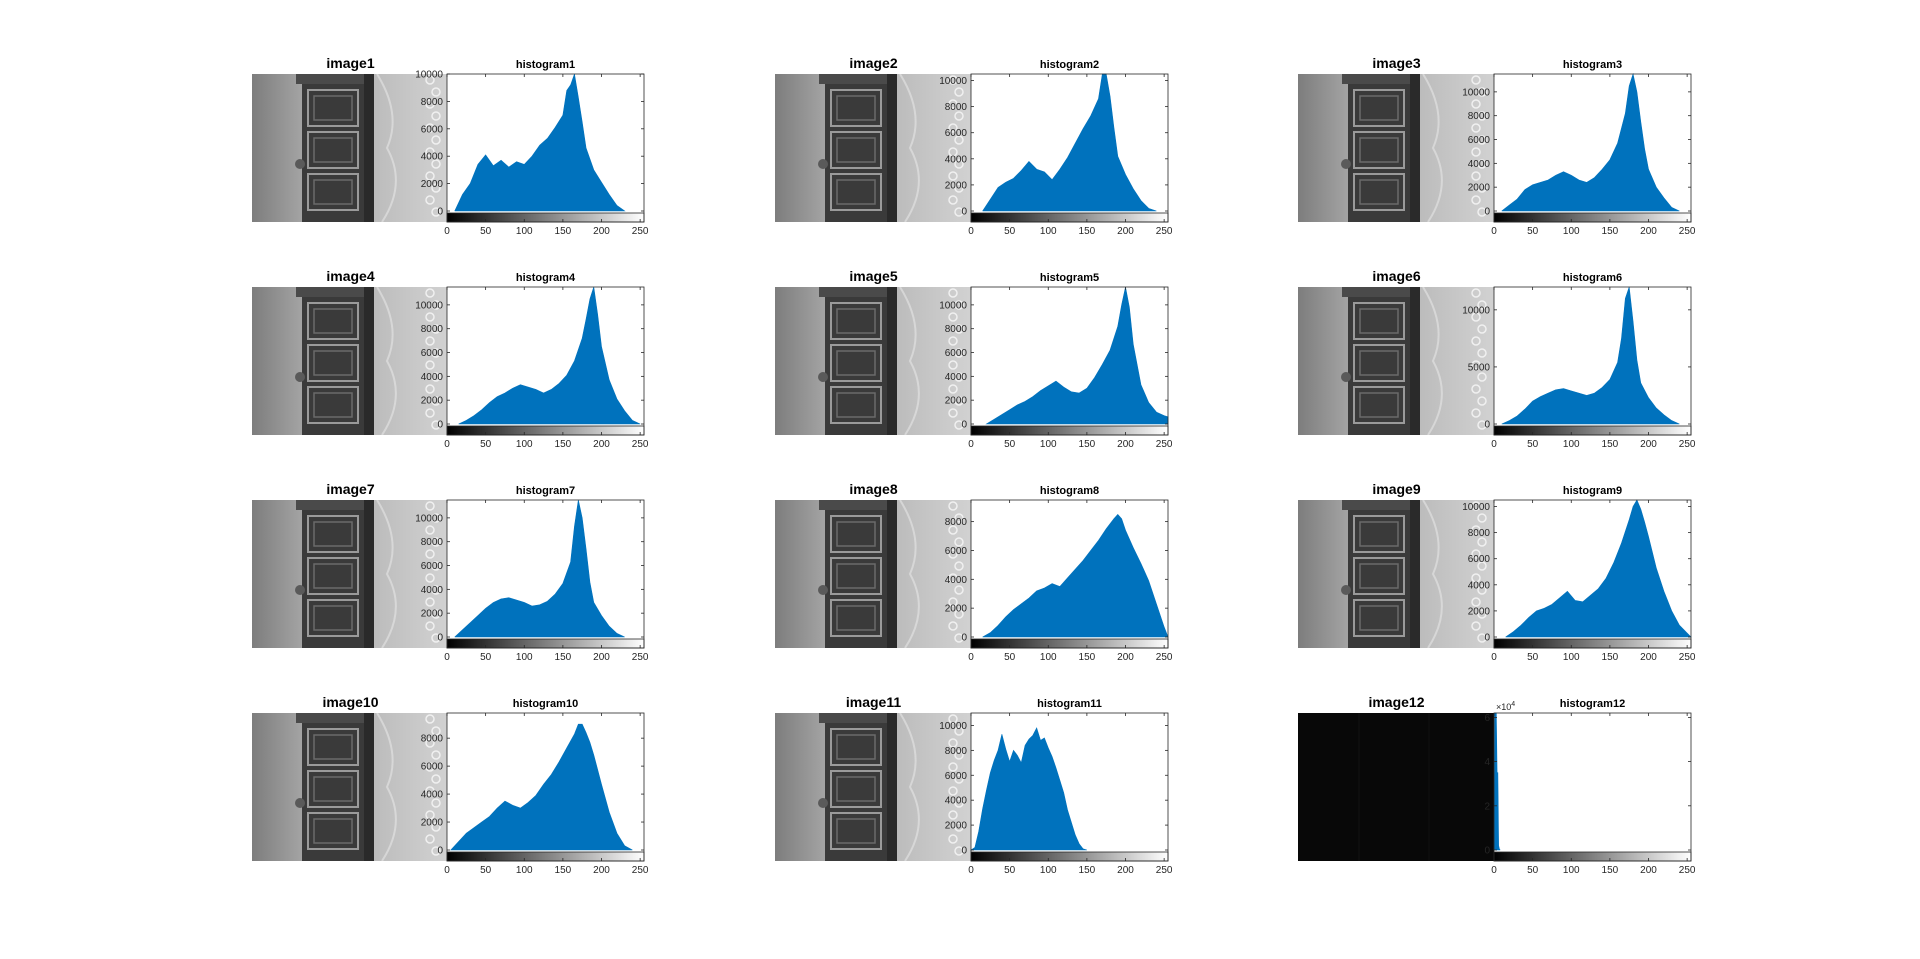  I want to click on image-title: image11, so click(873, 702).